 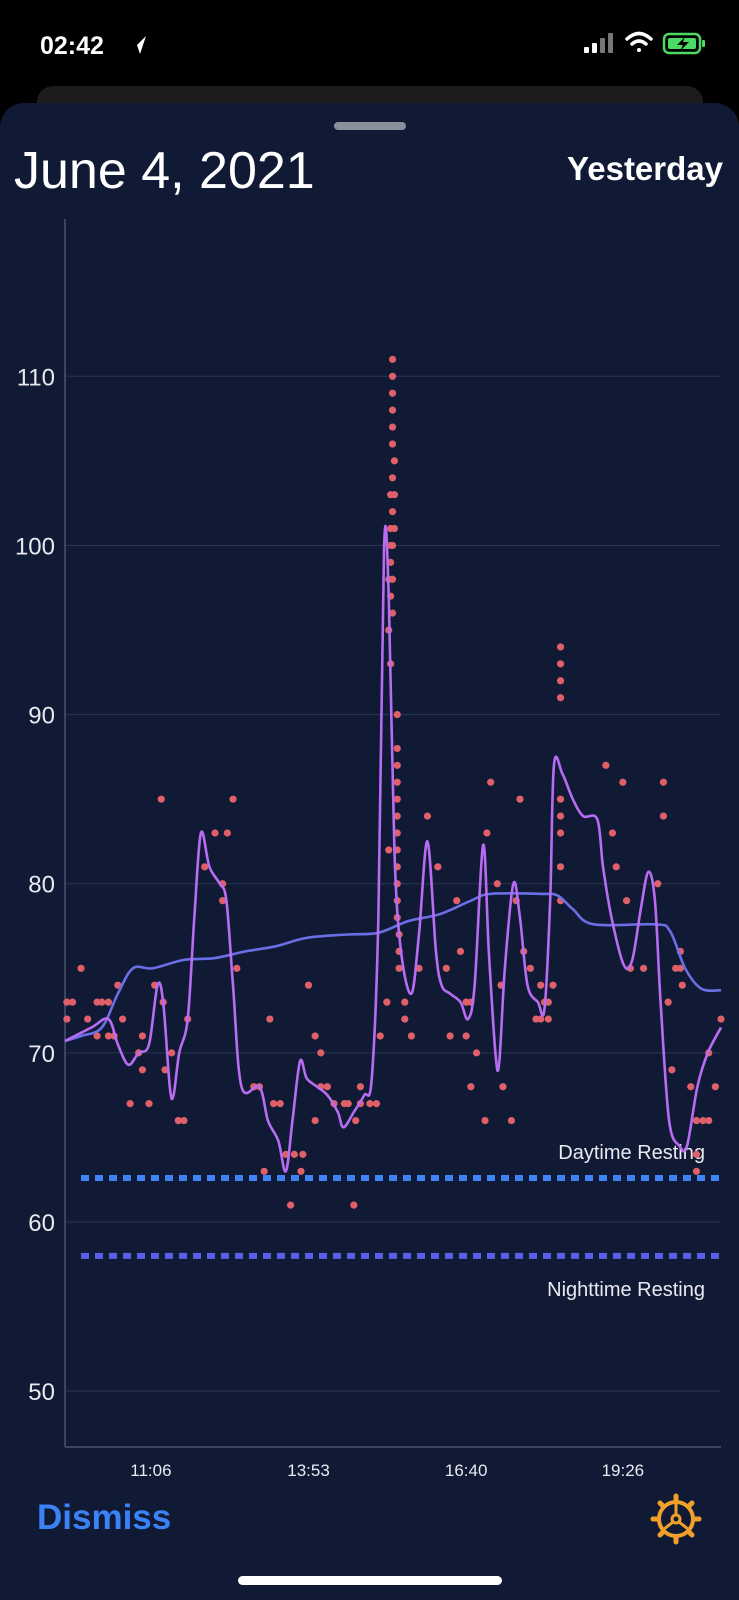 I want to click on grabber, so click(x=370, y=126).